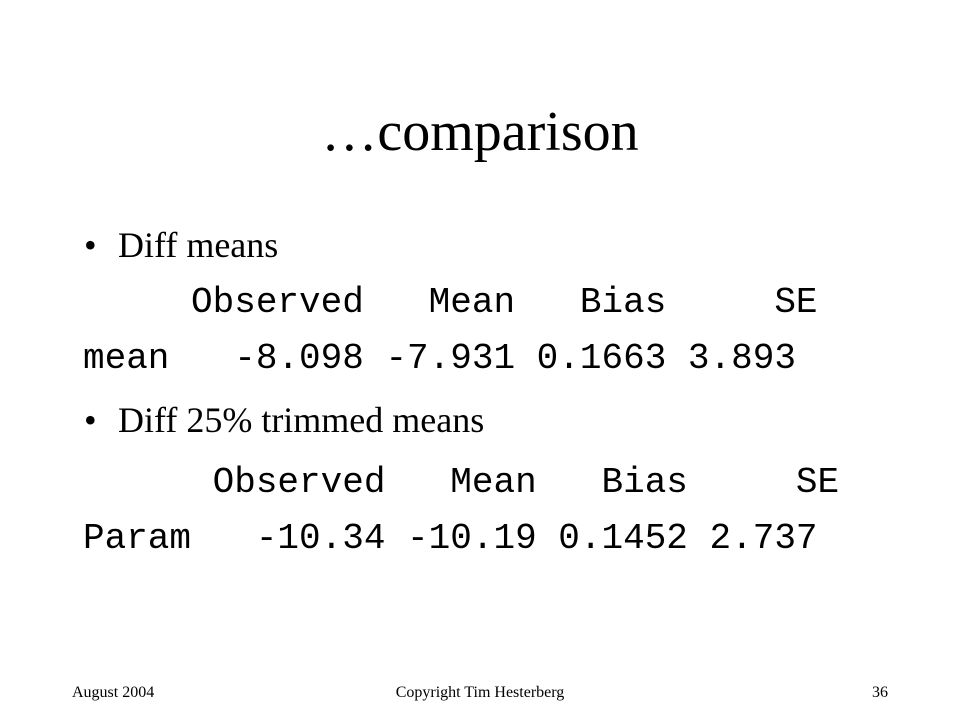 The width and height of the screenshot is (960, 720). I want to click on output-row: mean -8.098 -7.931 0.1663 3.893, so click(439, 358).